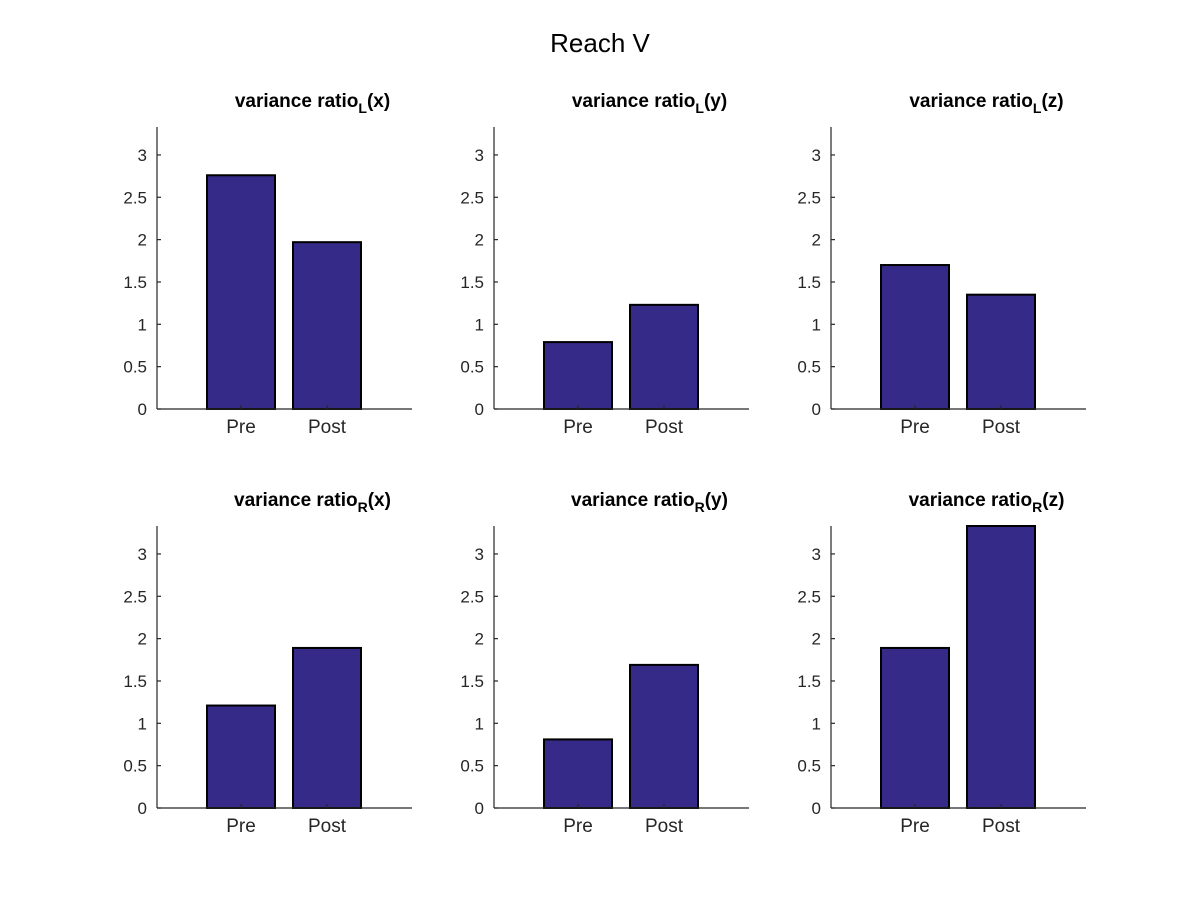 This screenshot has width=1200, height=900. I want to click on subplot-3: variance ratioL(z) 0 0.5 1 1.5 2 2.5 3 Pre Post, so click(941, 264).